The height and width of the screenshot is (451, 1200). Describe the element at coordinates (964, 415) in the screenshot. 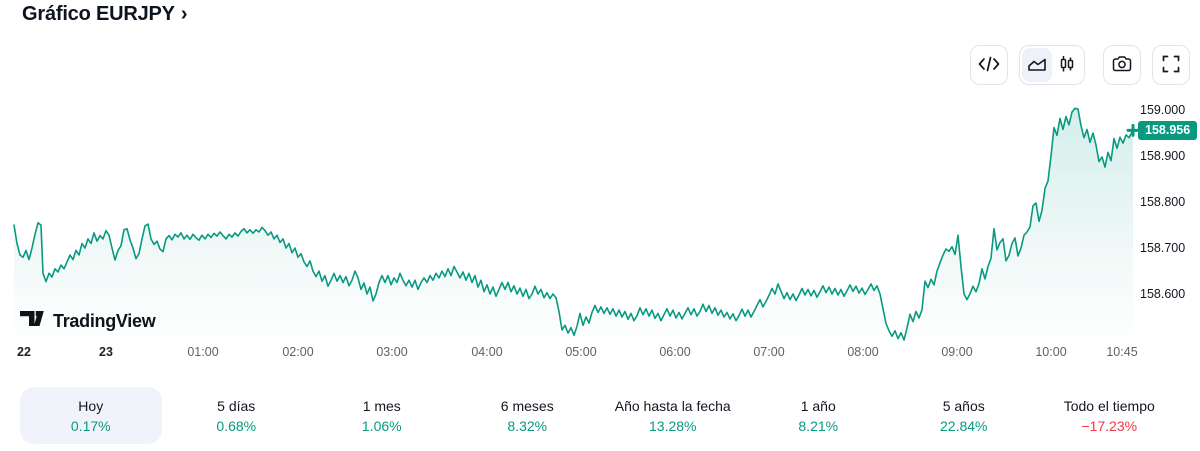

I see `range-tab-5-años: 5 años 22.84%` at that location.